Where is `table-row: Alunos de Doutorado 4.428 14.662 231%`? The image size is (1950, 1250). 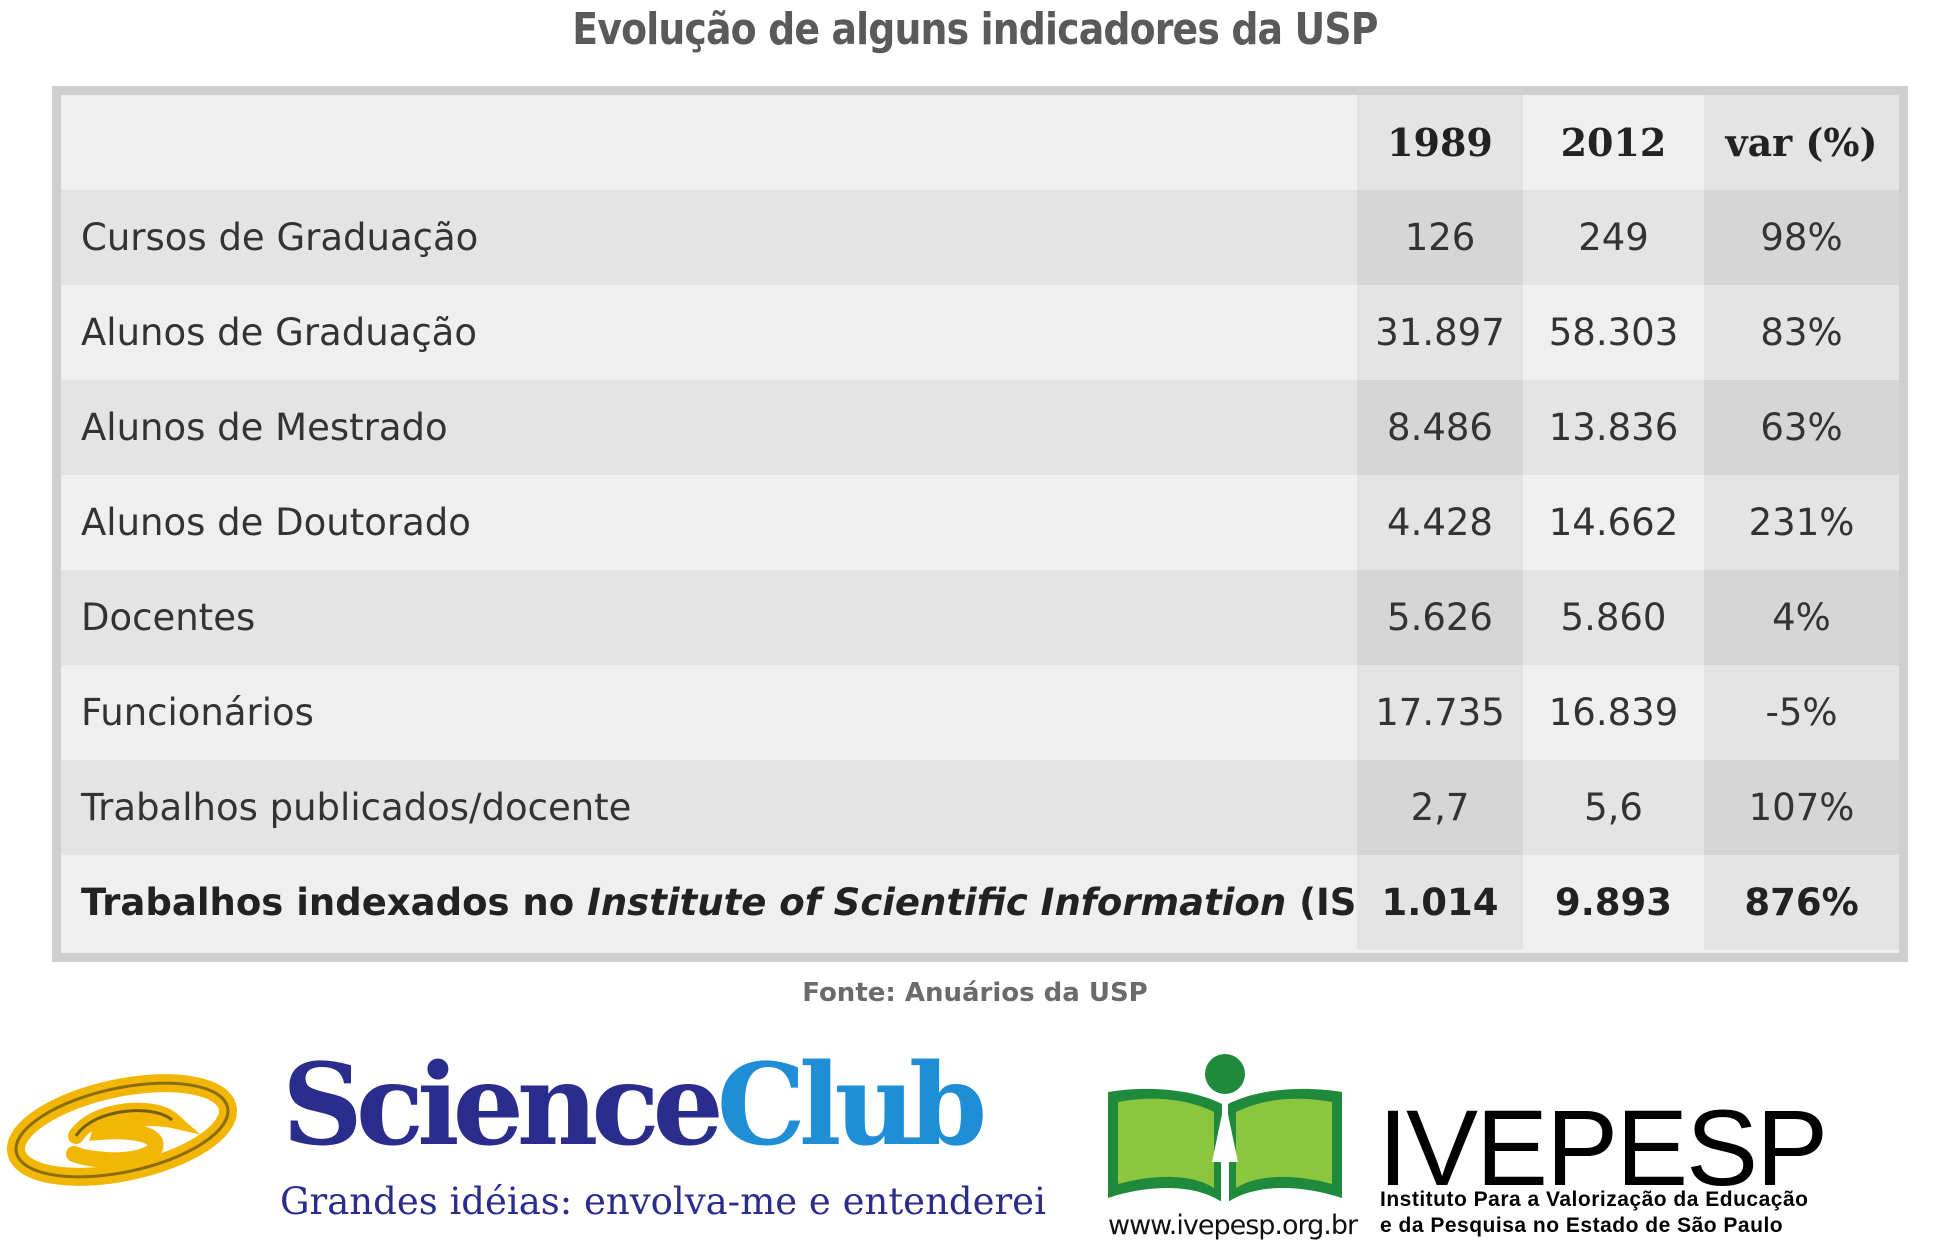
table-row: Alunos de Doutorado 4.428 14.662 231% is located at coordinates (980, 522).